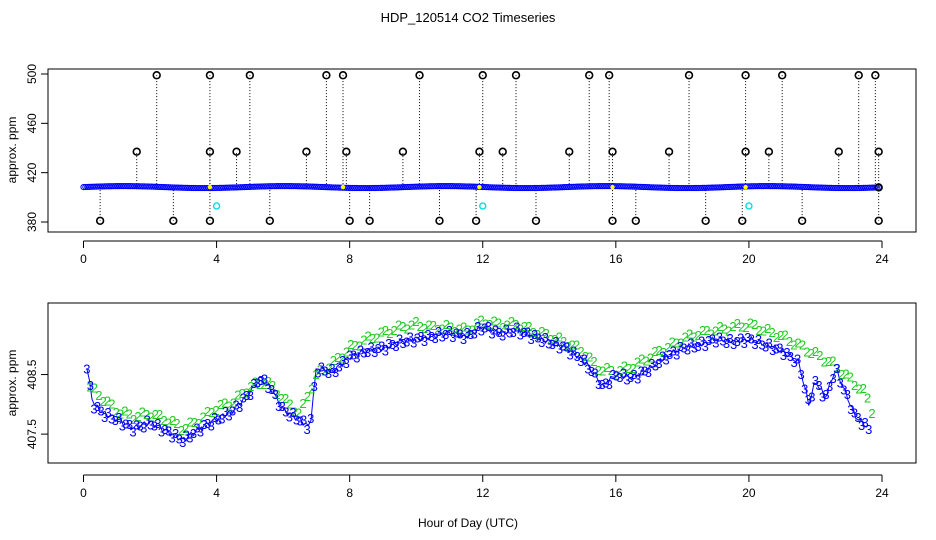  I want to click on x-axis-label: Hour of Day (UTC), so click(468, 523).